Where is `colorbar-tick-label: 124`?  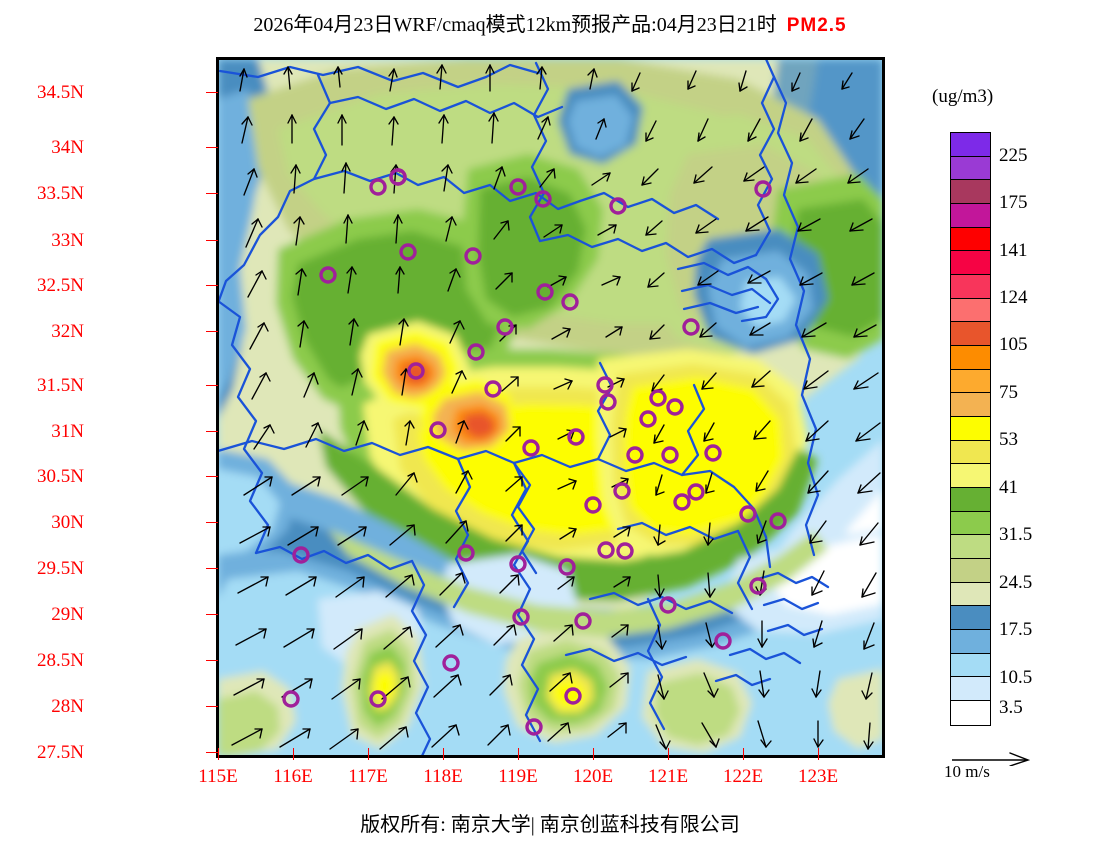
colorbar-tick-label: 124 is located at coordinates (1013, 297).